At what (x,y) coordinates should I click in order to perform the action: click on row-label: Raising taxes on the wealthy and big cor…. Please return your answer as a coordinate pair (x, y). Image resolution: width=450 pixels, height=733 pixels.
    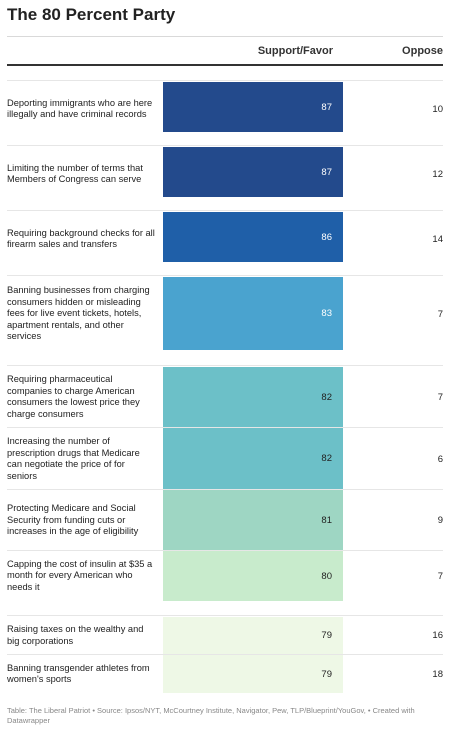
    Looking at the image, I should click on (75, 635).